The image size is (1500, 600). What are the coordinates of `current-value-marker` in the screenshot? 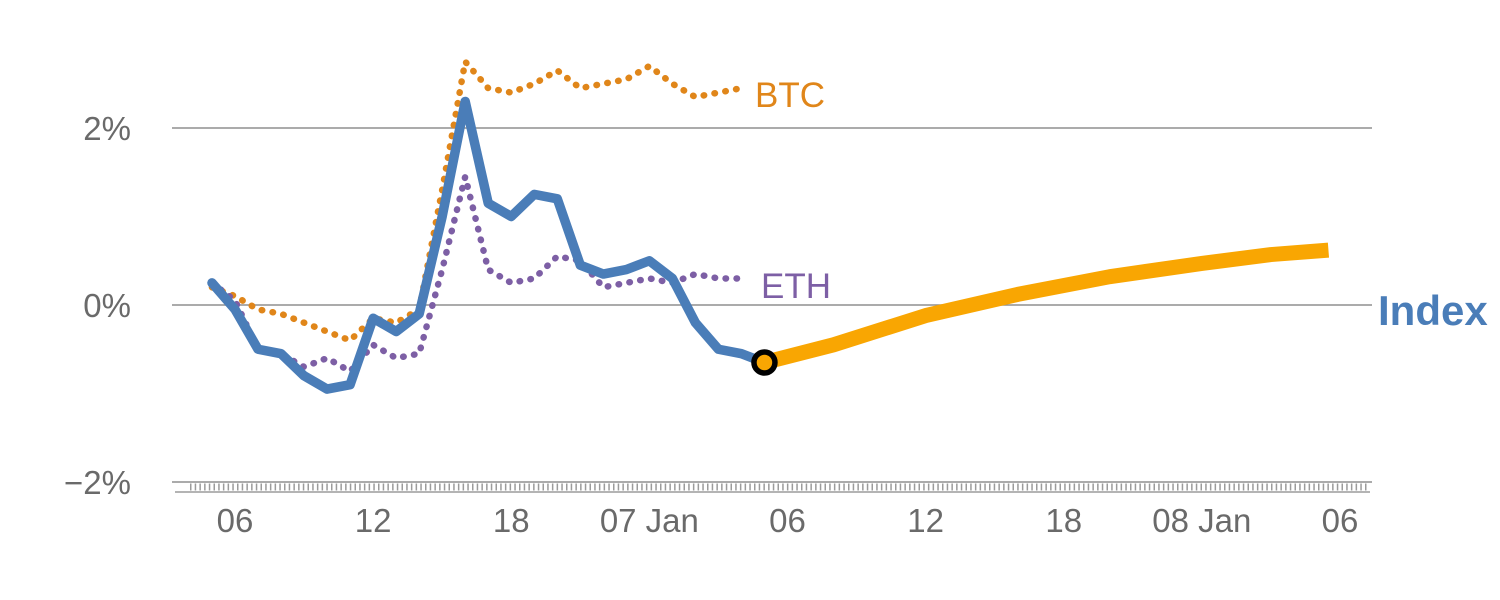 It's located at (764, 362).